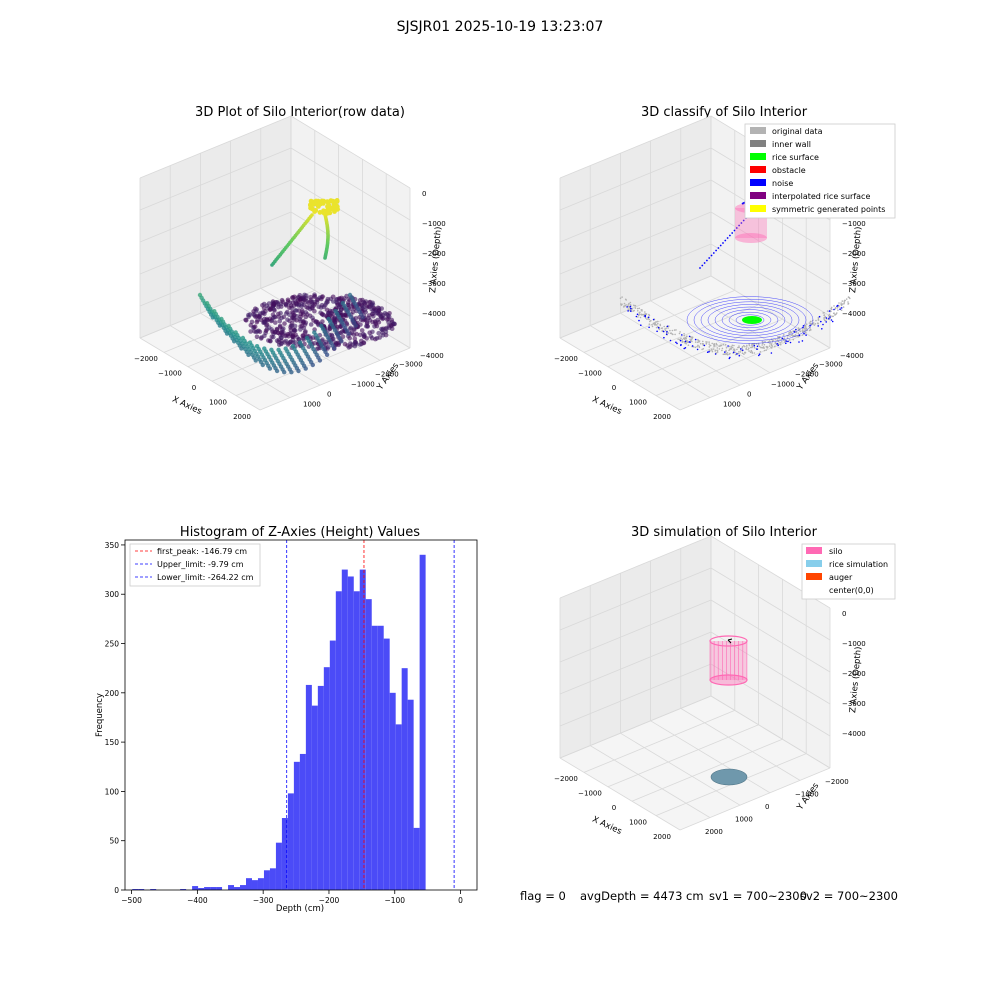 The height and width of the screenshot is (1000, 1000). Describe the element at coordinates (662, 837) in the screenshot. I see `x-tick-label: 2000` at that location.